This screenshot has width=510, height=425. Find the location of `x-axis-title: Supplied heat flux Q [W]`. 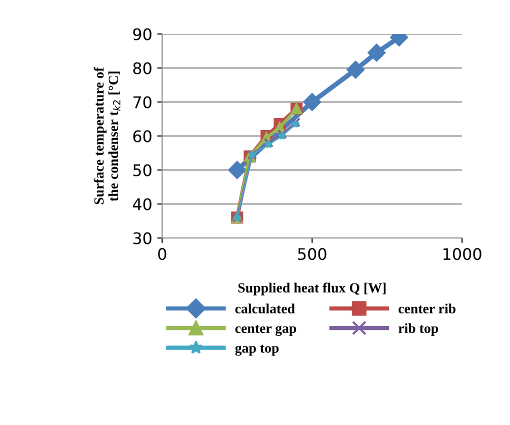

x-axis-title: Supplied heat flux Q [W] is located at coordinates (312, 289).